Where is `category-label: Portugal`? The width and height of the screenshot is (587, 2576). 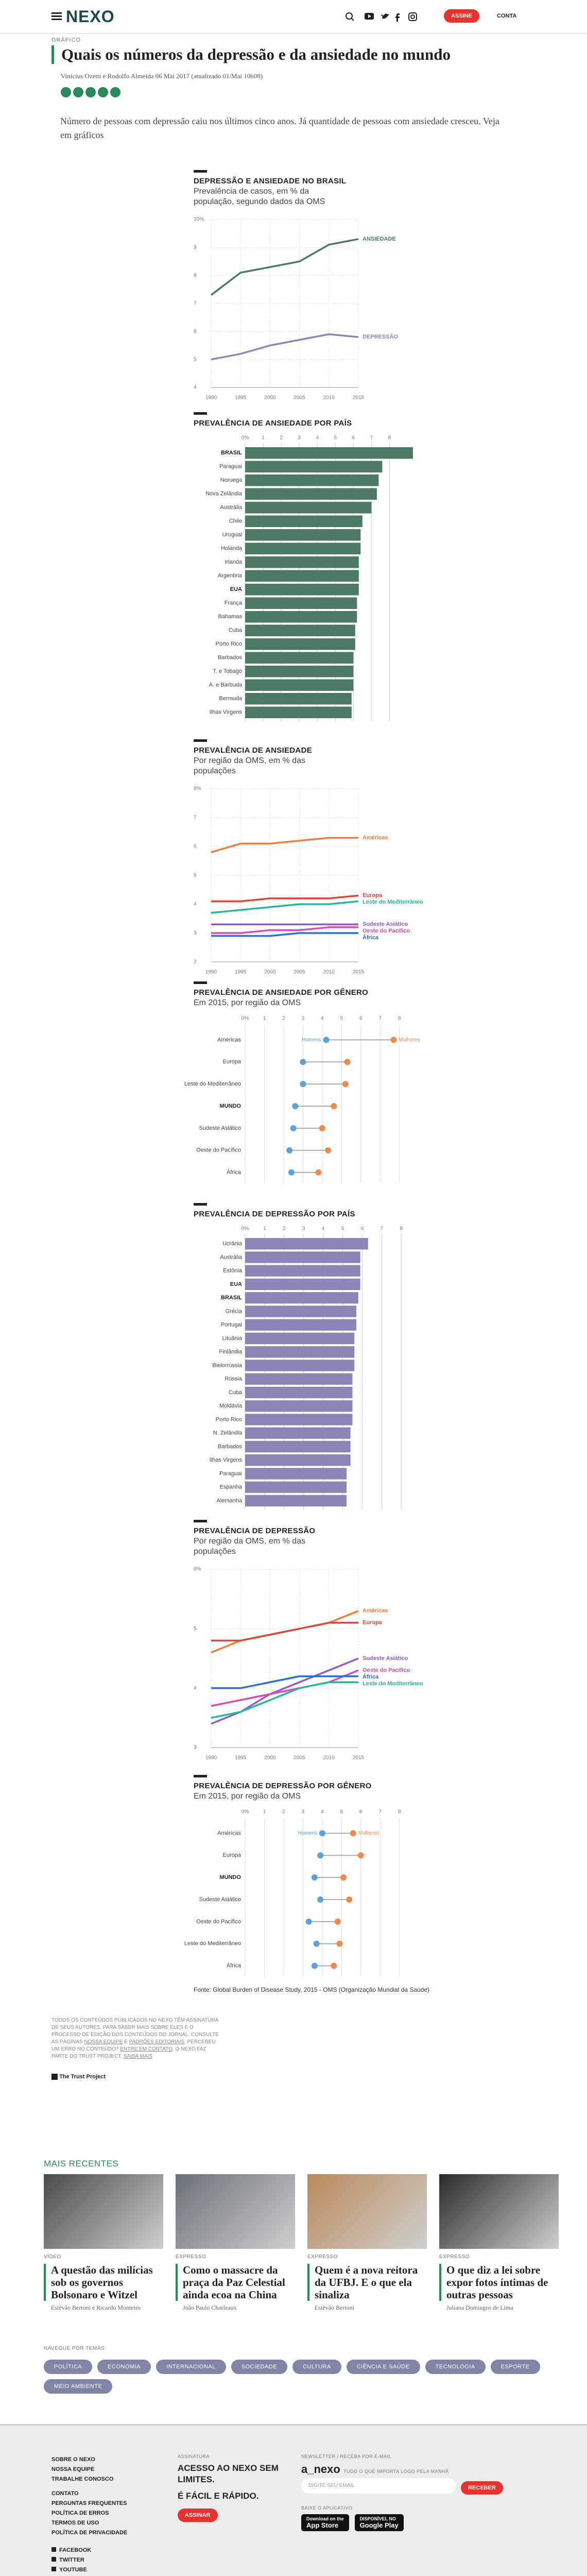
category-label: Portugal is located at coordinates (232, 1325).